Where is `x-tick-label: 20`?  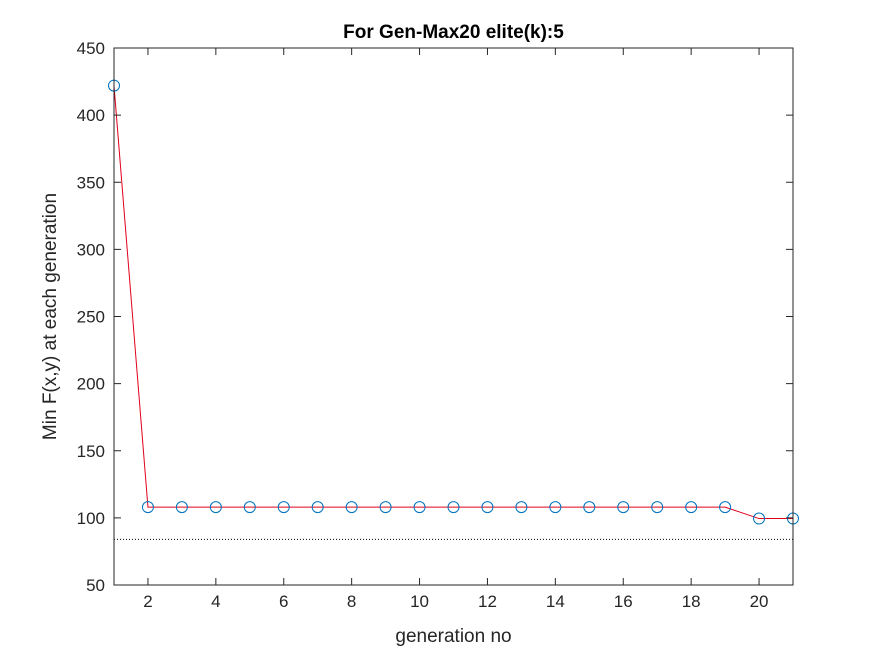
x-tick-label: 20 is located at coordinates (759, 601).